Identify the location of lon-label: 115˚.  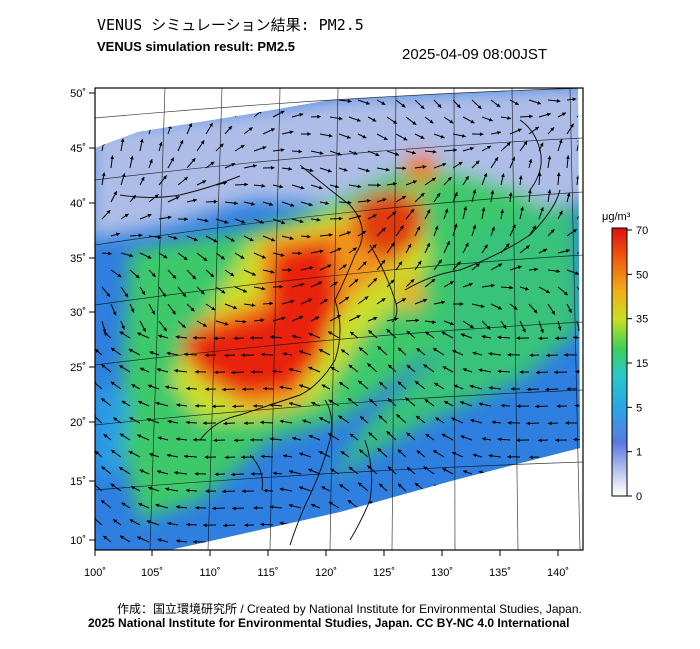
(267, 573).